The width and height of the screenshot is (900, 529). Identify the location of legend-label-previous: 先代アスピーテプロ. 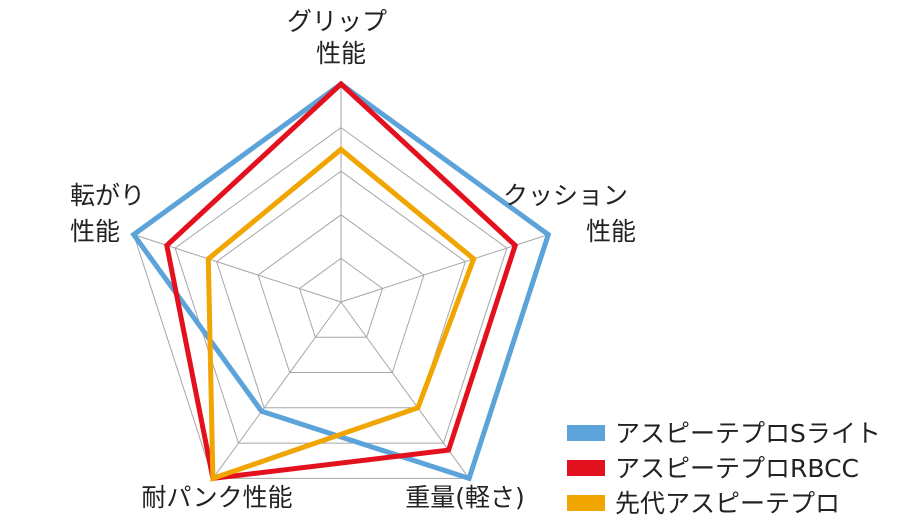
(727, 503).